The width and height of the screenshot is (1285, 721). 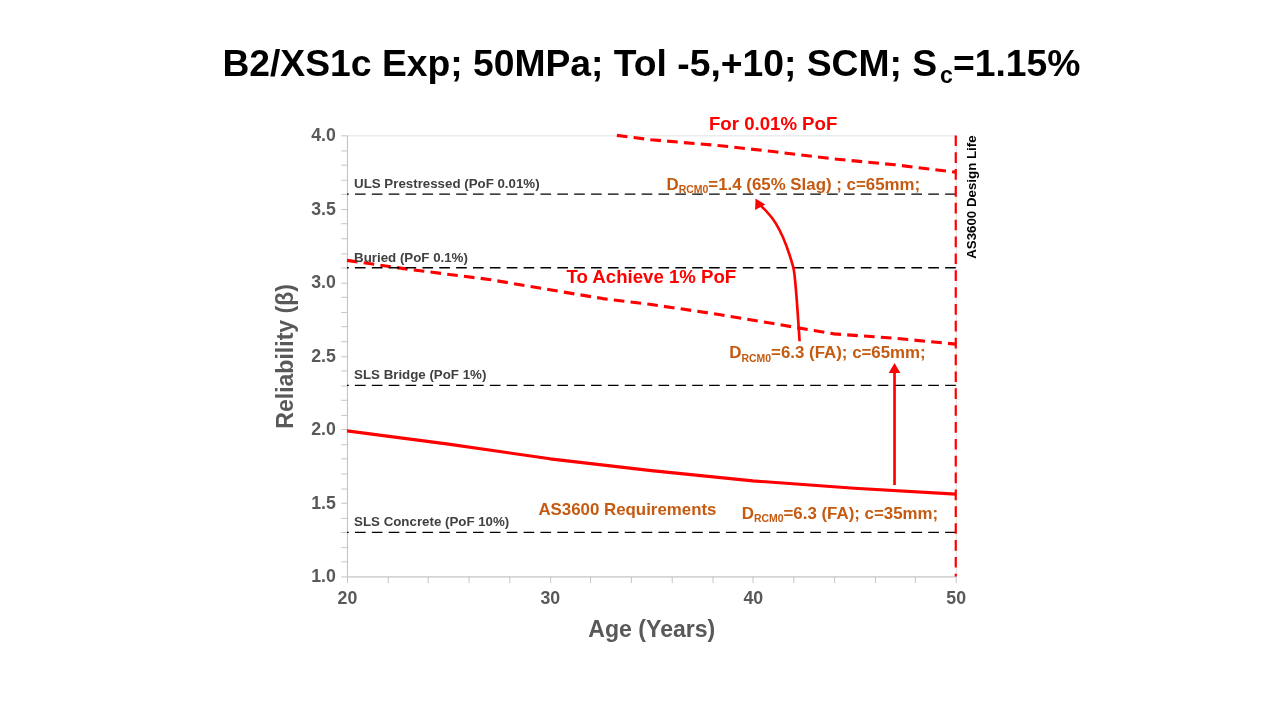 I want to click on x-tick-label: 40, so click(x=753, y=598).